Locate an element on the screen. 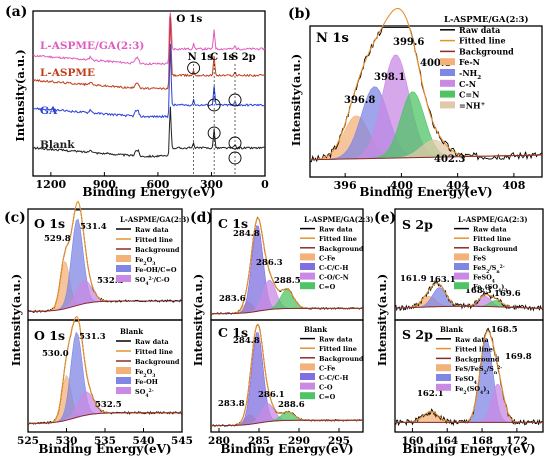  panel-b-xlabel: Binding Energy(eV) is located at coordinates (425, 192).